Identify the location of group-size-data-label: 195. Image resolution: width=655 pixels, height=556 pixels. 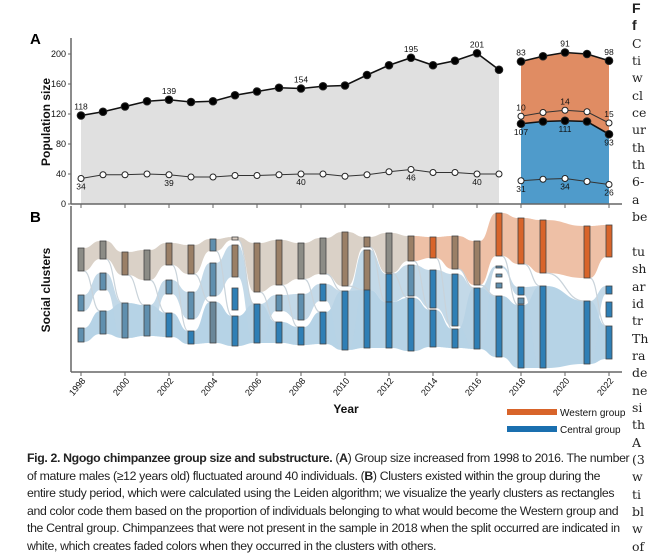
(411, 49).